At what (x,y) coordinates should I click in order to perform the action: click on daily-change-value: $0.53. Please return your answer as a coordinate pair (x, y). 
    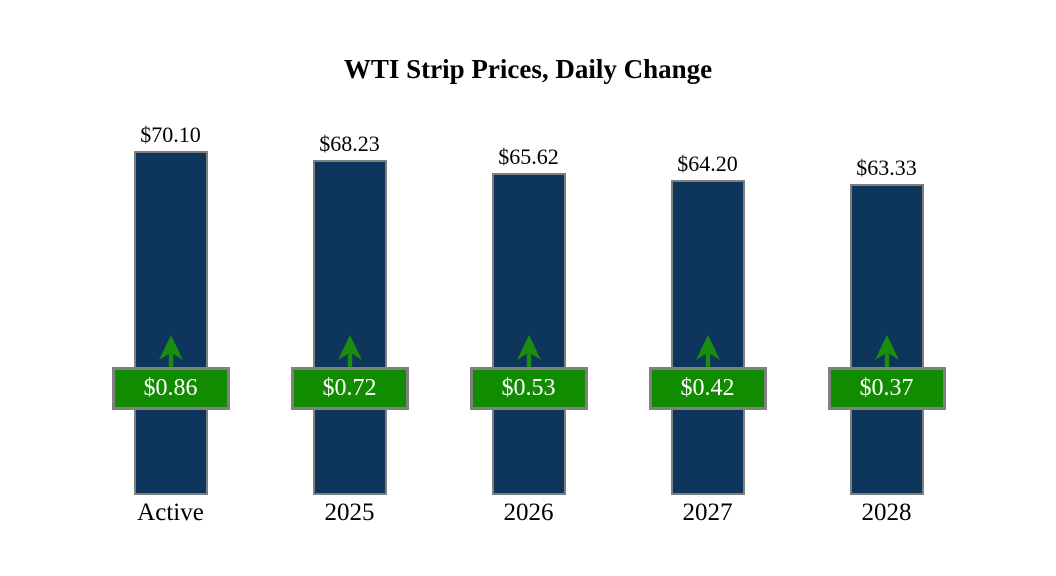
    Looking at the image, I should click on (528, 388).